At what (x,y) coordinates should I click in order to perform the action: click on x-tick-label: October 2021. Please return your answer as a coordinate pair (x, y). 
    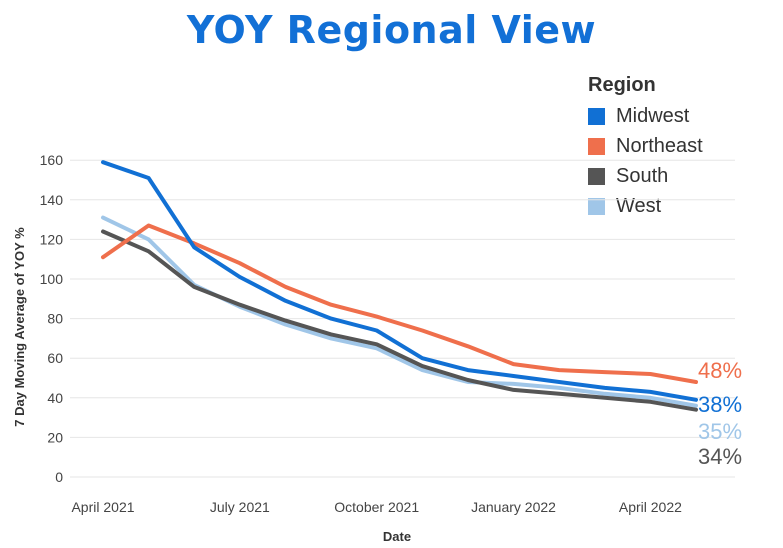
    Looking at the image, I should click on (376, 507).